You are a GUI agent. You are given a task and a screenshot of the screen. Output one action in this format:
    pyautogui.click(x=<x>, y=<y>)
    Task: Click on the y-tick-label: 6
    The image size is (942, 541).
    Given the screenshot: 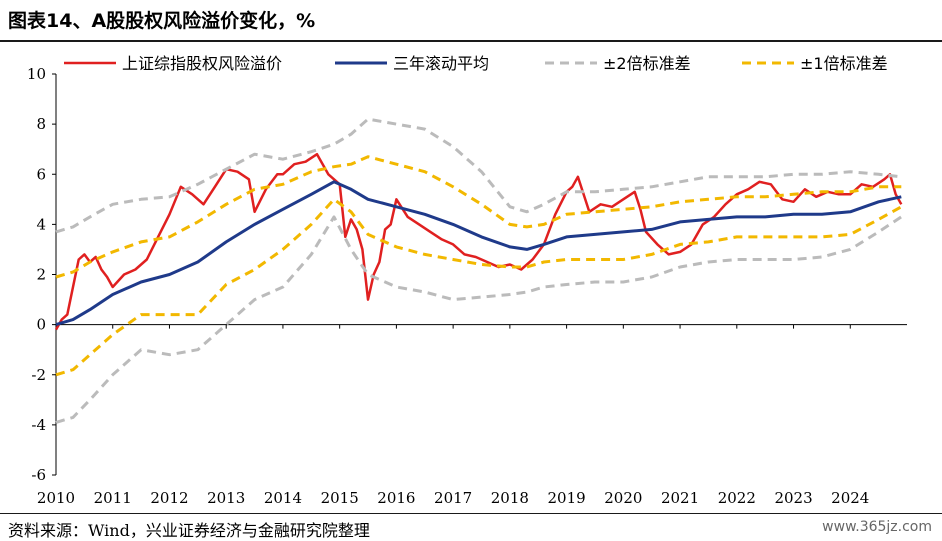 What is the action you would take?
    pyautogui.click(x=41, y=174)
    